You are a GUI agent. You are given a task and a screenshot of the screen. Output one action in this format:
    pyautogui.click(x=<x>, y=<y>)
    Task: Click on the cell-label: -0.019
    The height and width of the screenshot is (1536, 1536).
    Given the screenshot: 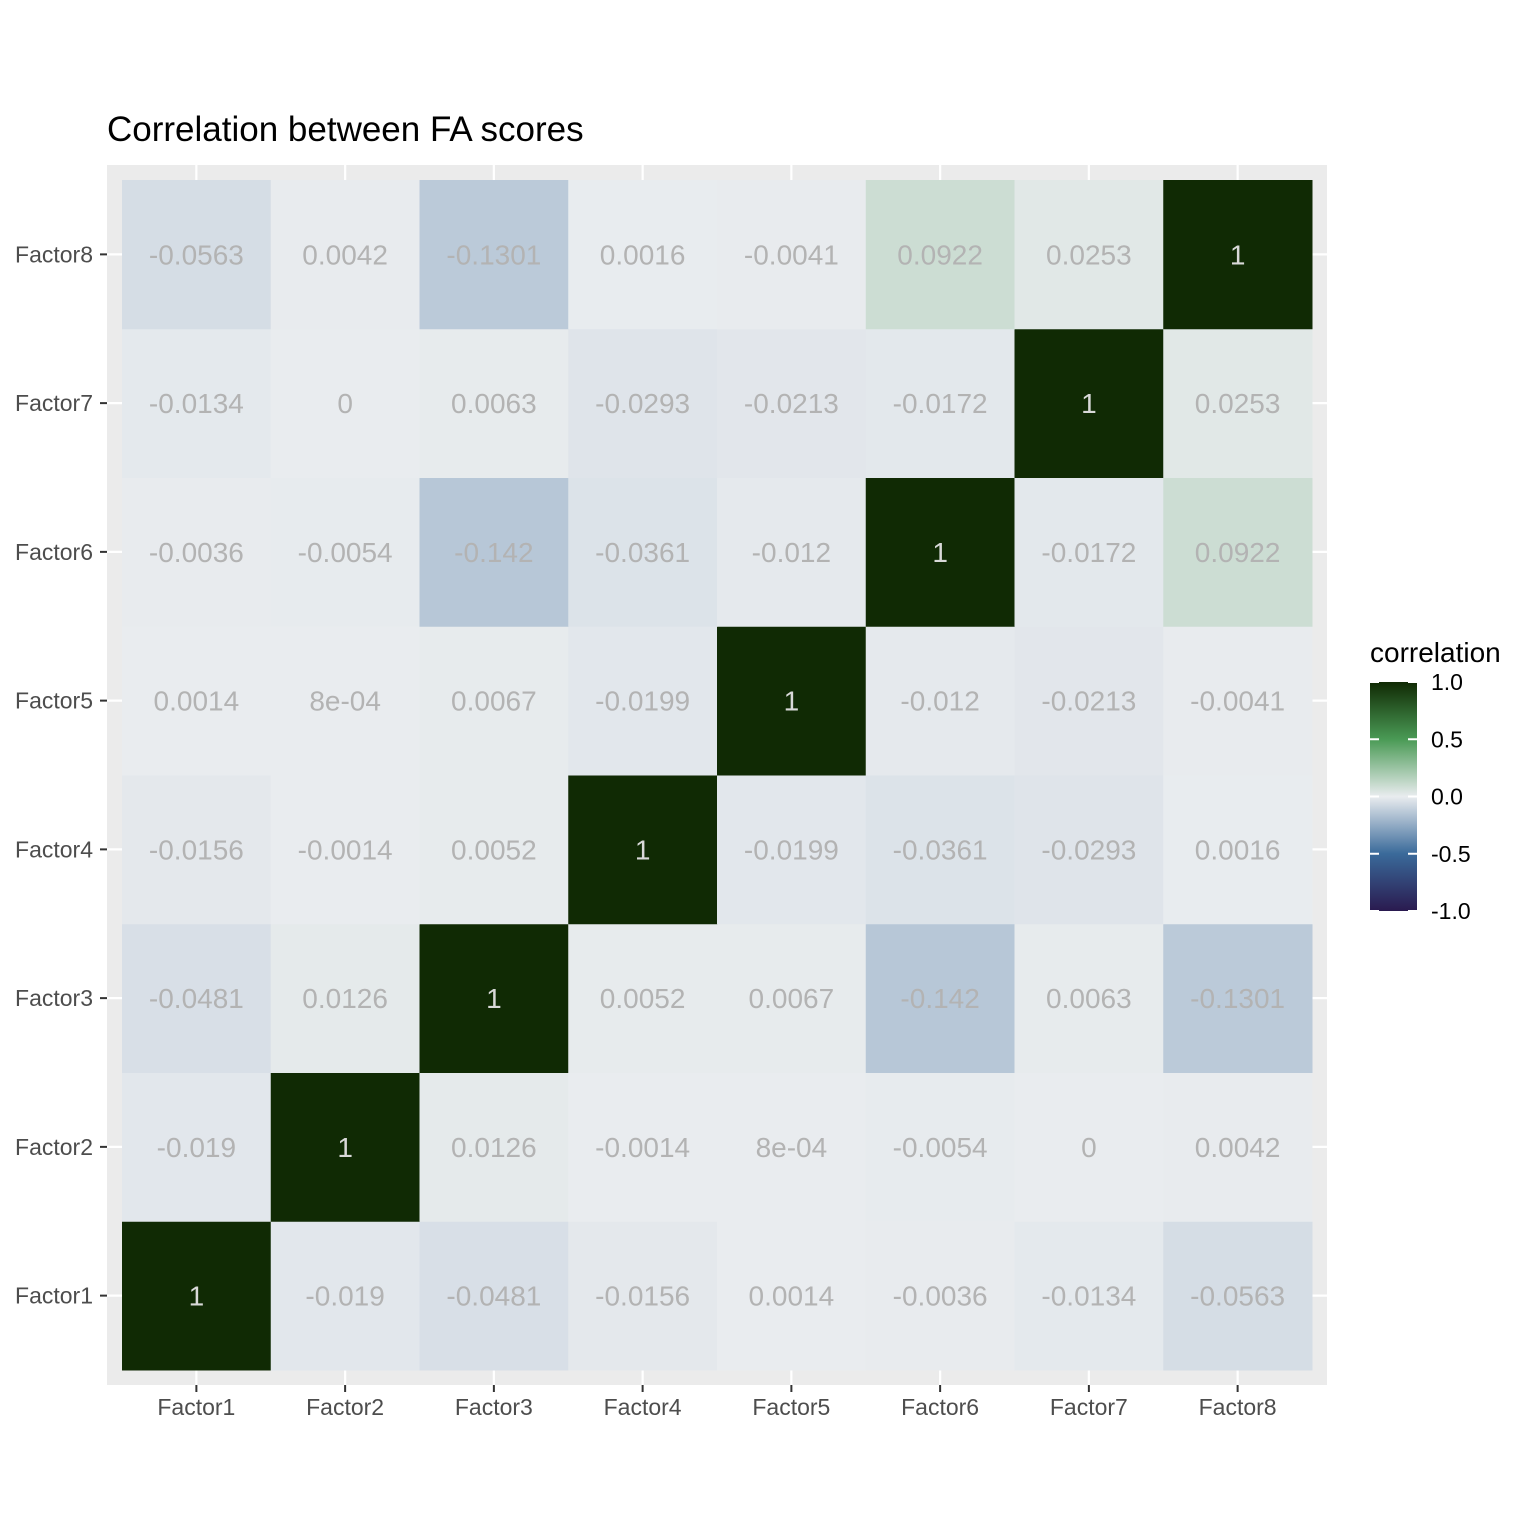 What is the action you would take?
    pyautogui.click(x=344, y=1296)
    